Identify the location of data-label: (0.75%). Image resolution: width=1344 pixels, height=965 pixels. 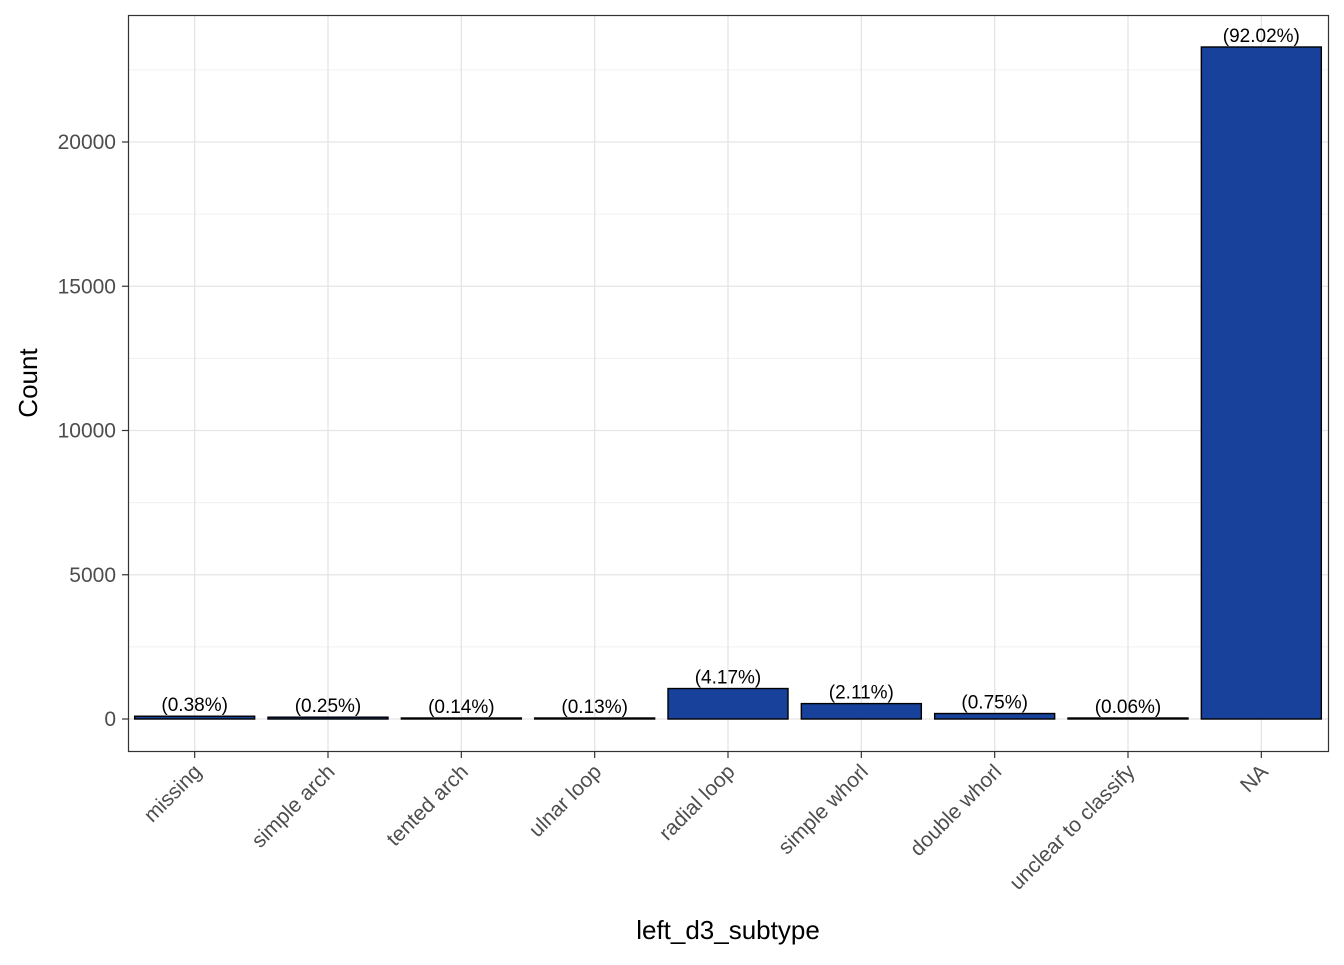
(994, 703).